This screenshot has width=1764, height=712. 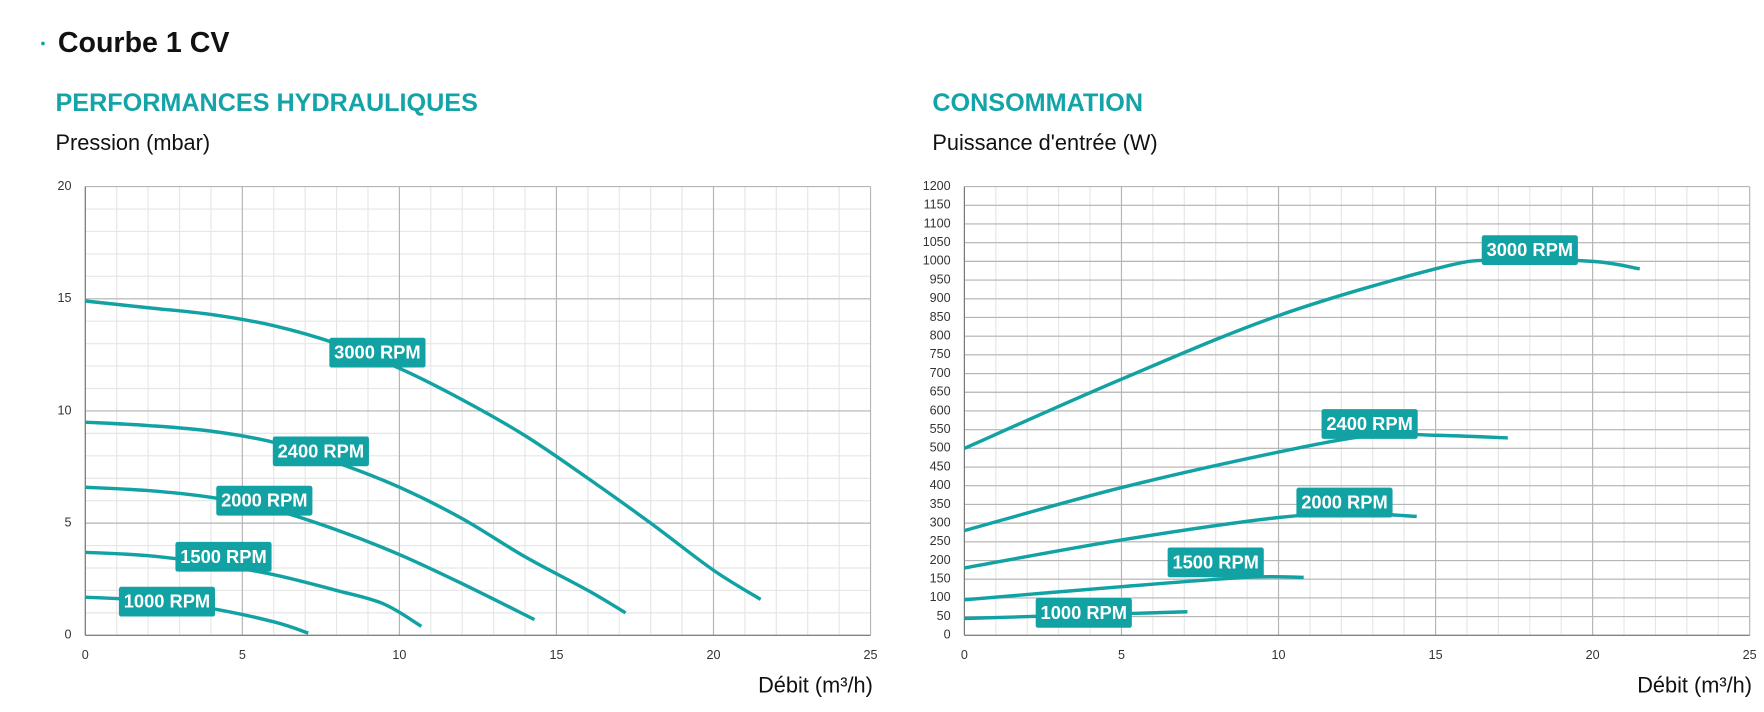 What do you see at coordinates (1044, 142) in the screenshot?
I see `y-axis-label: Puissance d'entrée (W)` at bounding box center [1044, 142].